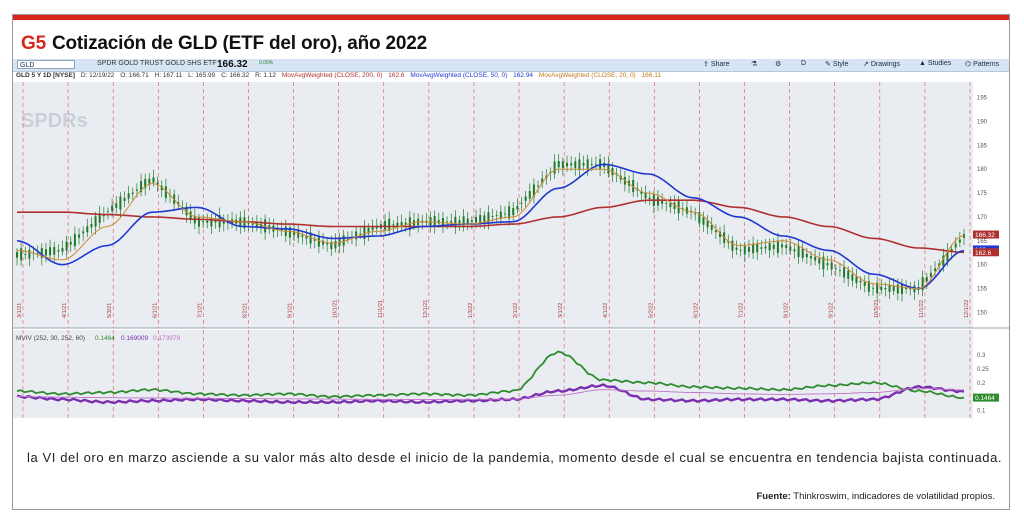  What do you see at coordinates (716, 64) in the screenshot?
I see `share-button: ⇪ Share` at bounding box center [716, 64].